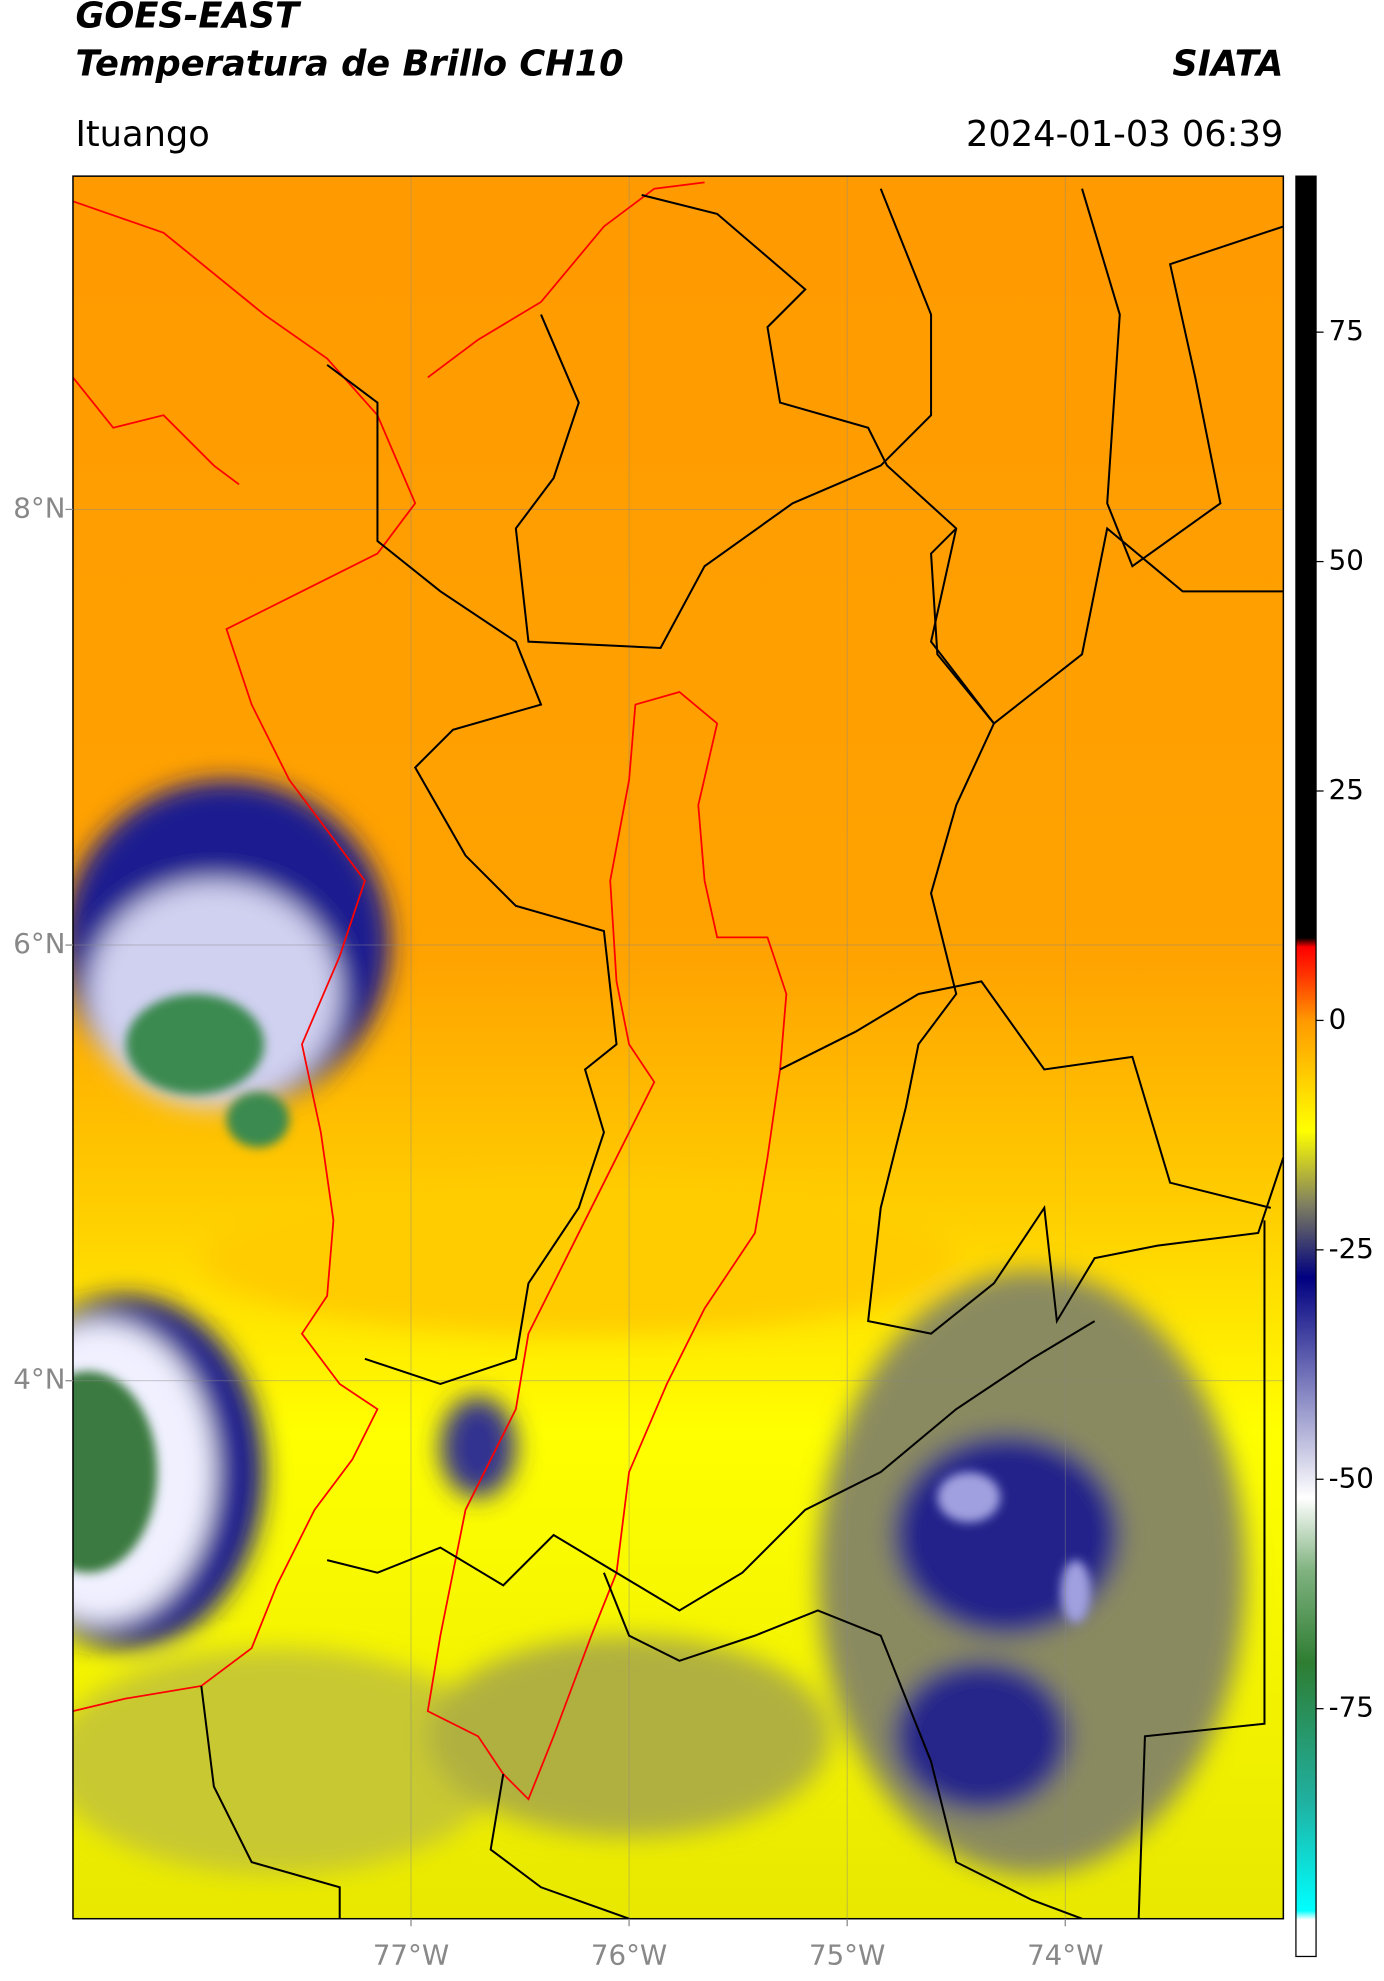 The image size is (1384, 1981). Describe the element at coordinates (1306, 1066) in the screenshot. I see `colorbar` at that location.